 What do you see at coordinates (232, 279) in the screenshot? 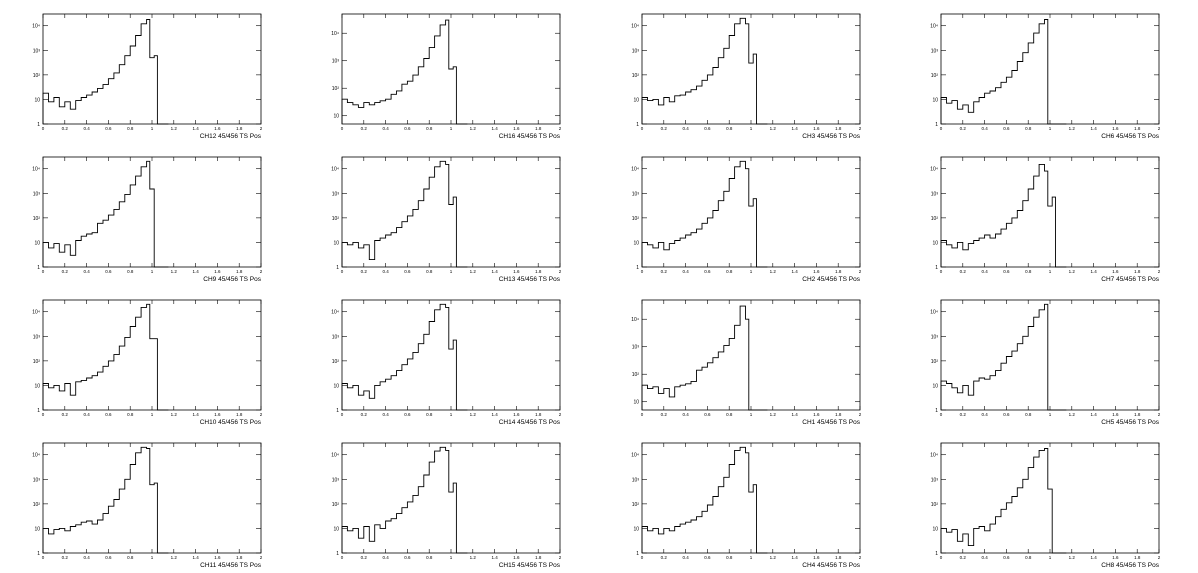
I see `x-axis-title: CH9 45/456 TS Pos` at bounding box center [232, 279].